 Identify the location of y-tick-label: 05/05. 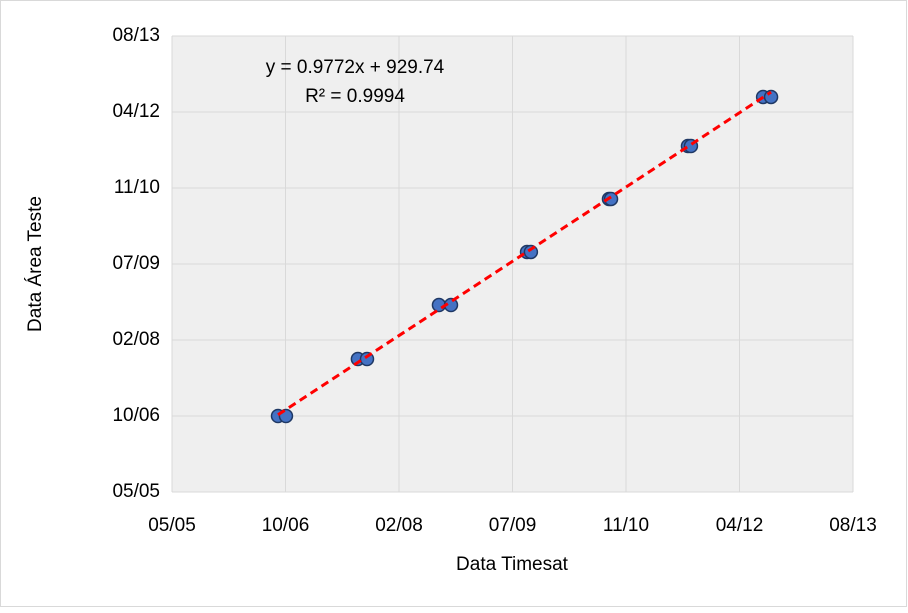
(136, 491).